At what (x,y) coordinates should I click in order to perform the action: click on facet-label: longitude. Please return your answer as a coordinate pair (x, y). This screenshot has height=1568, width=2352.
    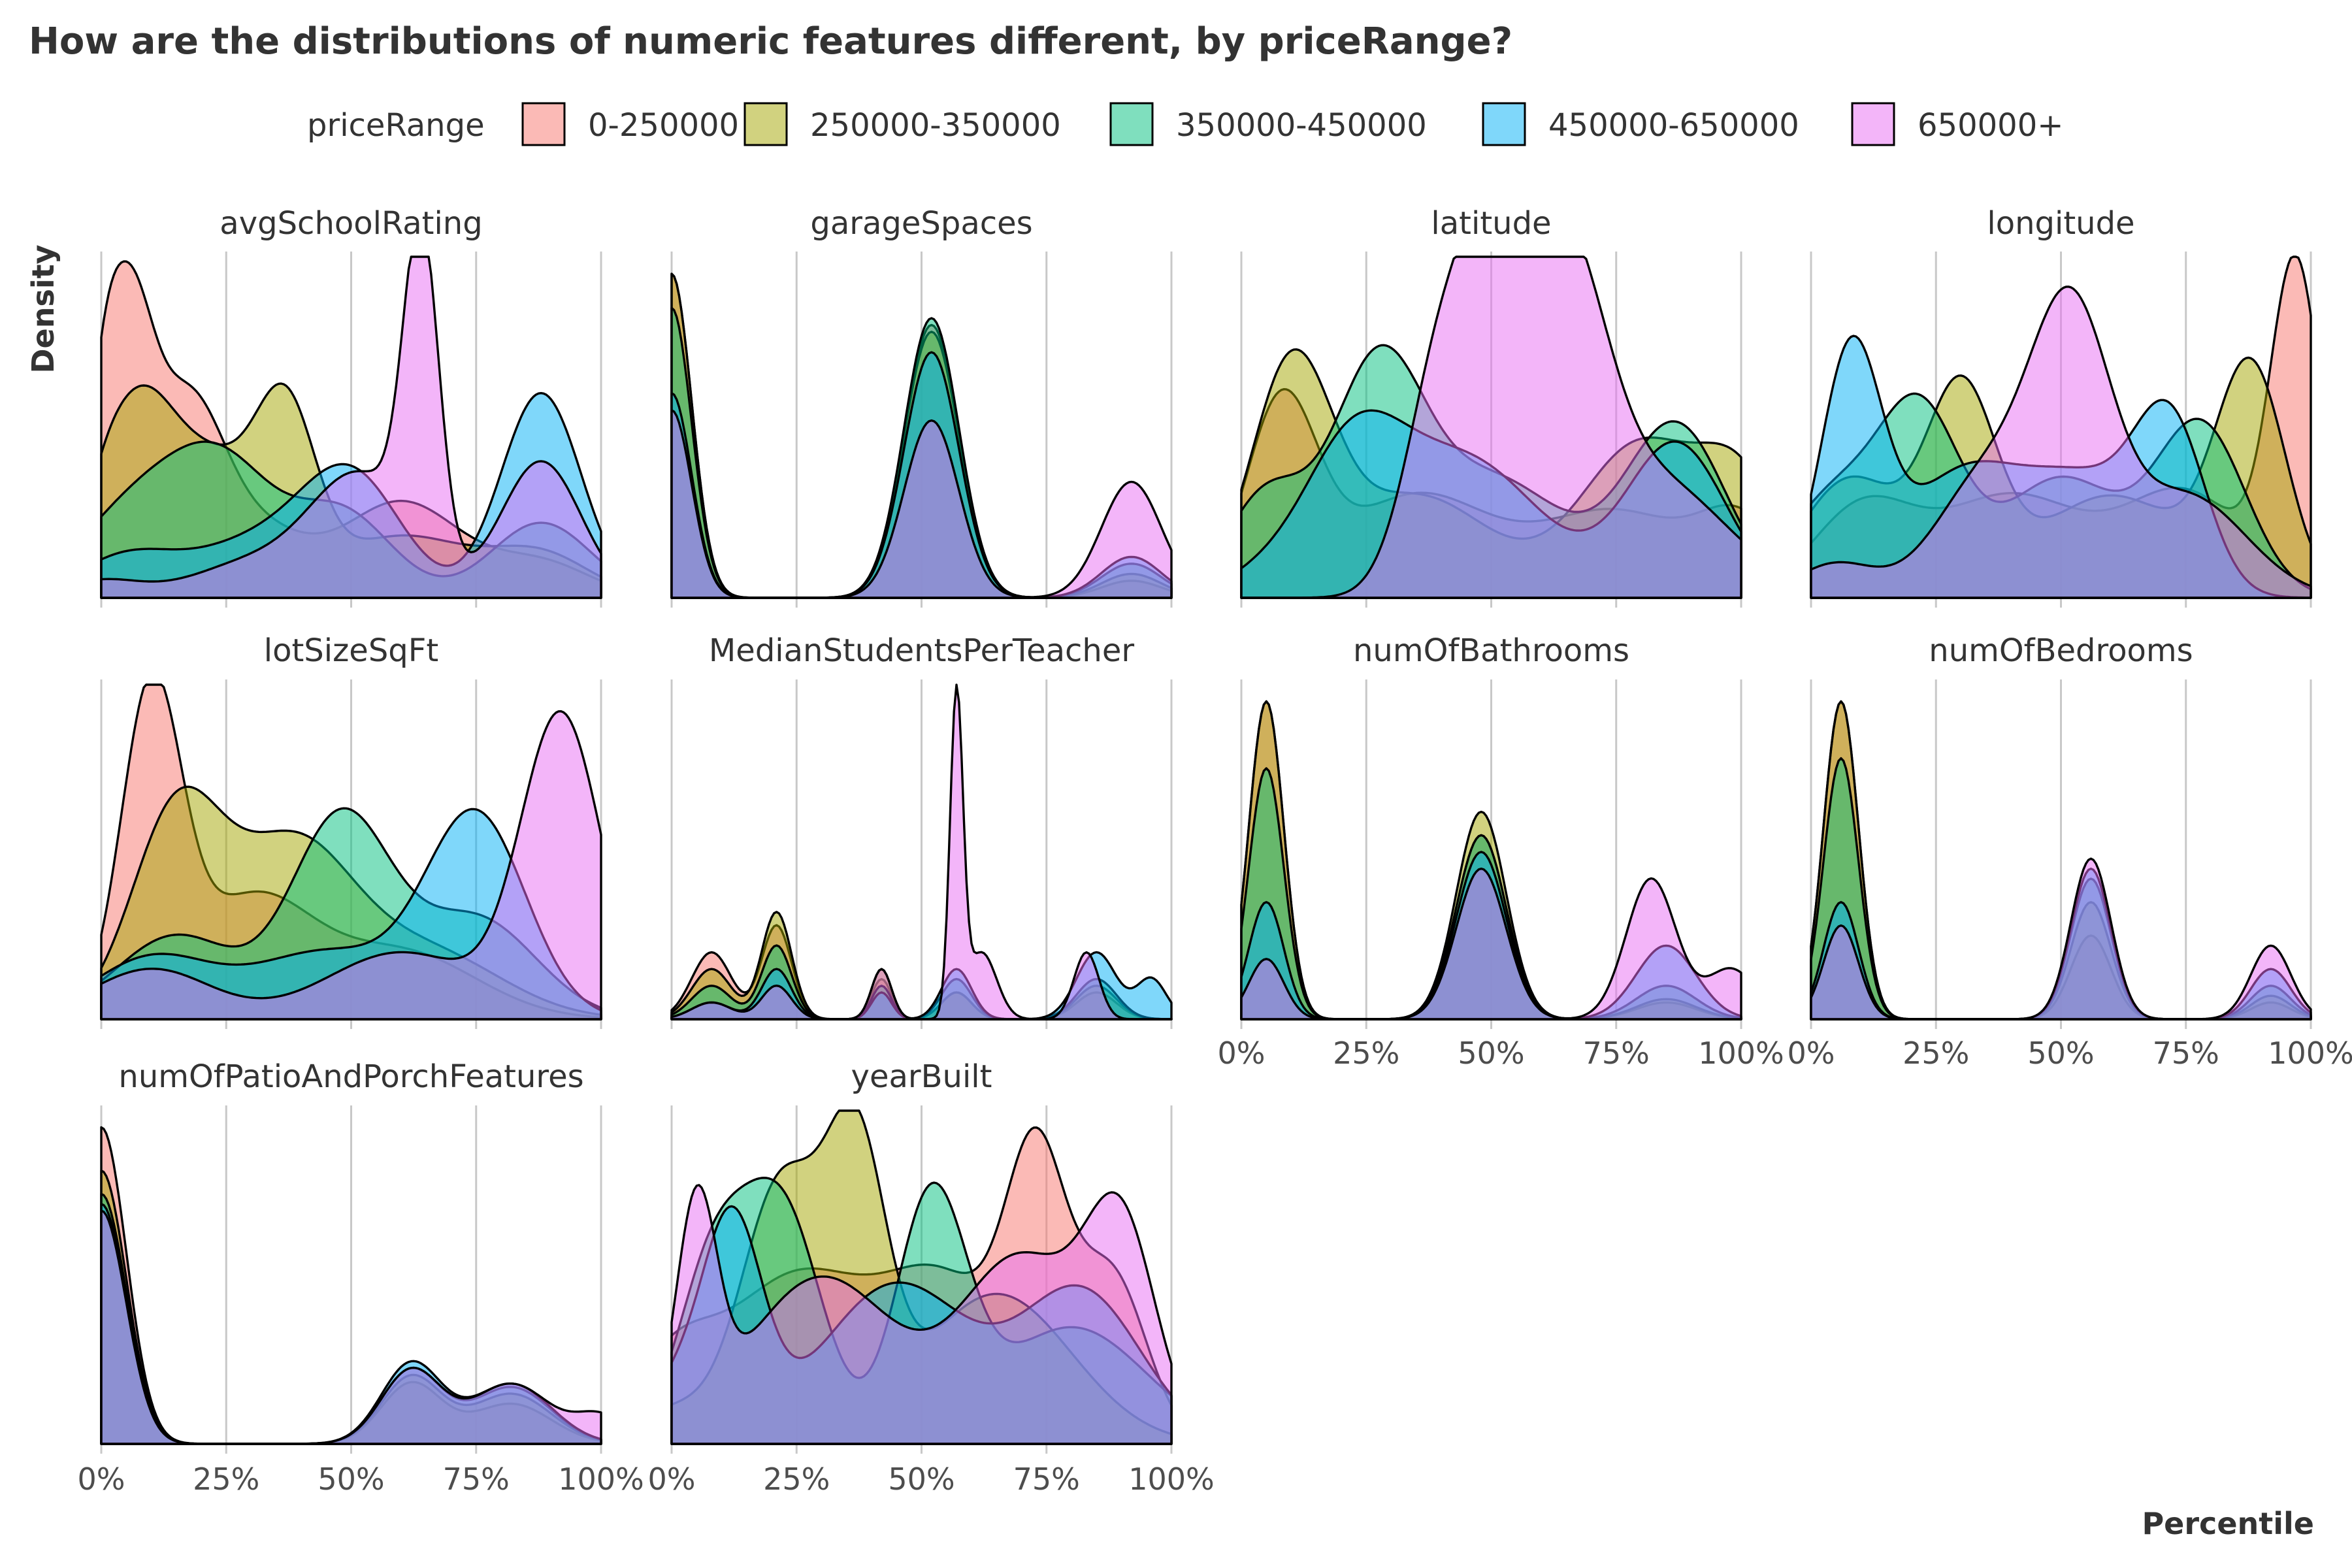
    Looking at the image, I should click on (2060, 223).